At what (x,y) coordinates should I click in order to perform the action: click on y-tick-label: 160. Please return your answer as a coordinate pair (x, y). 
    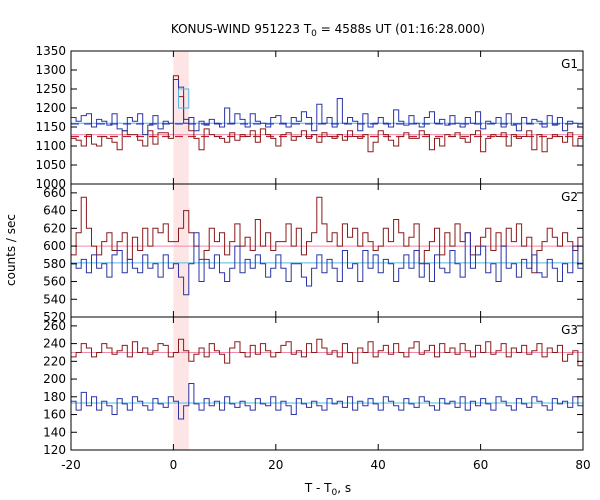
    Looking at the image, I should click on (54, 415).